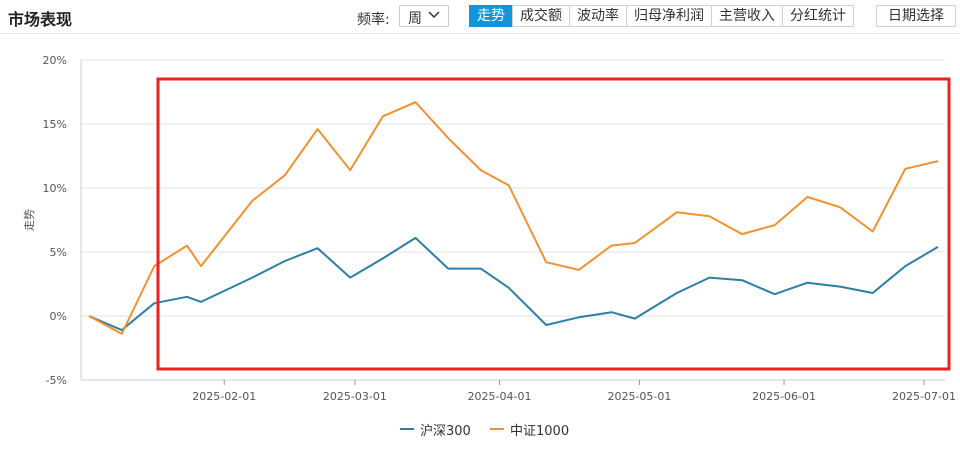 The image size is (960, 450). I want to click on x-tick-label: 2025-06-01, so click(784, 396).